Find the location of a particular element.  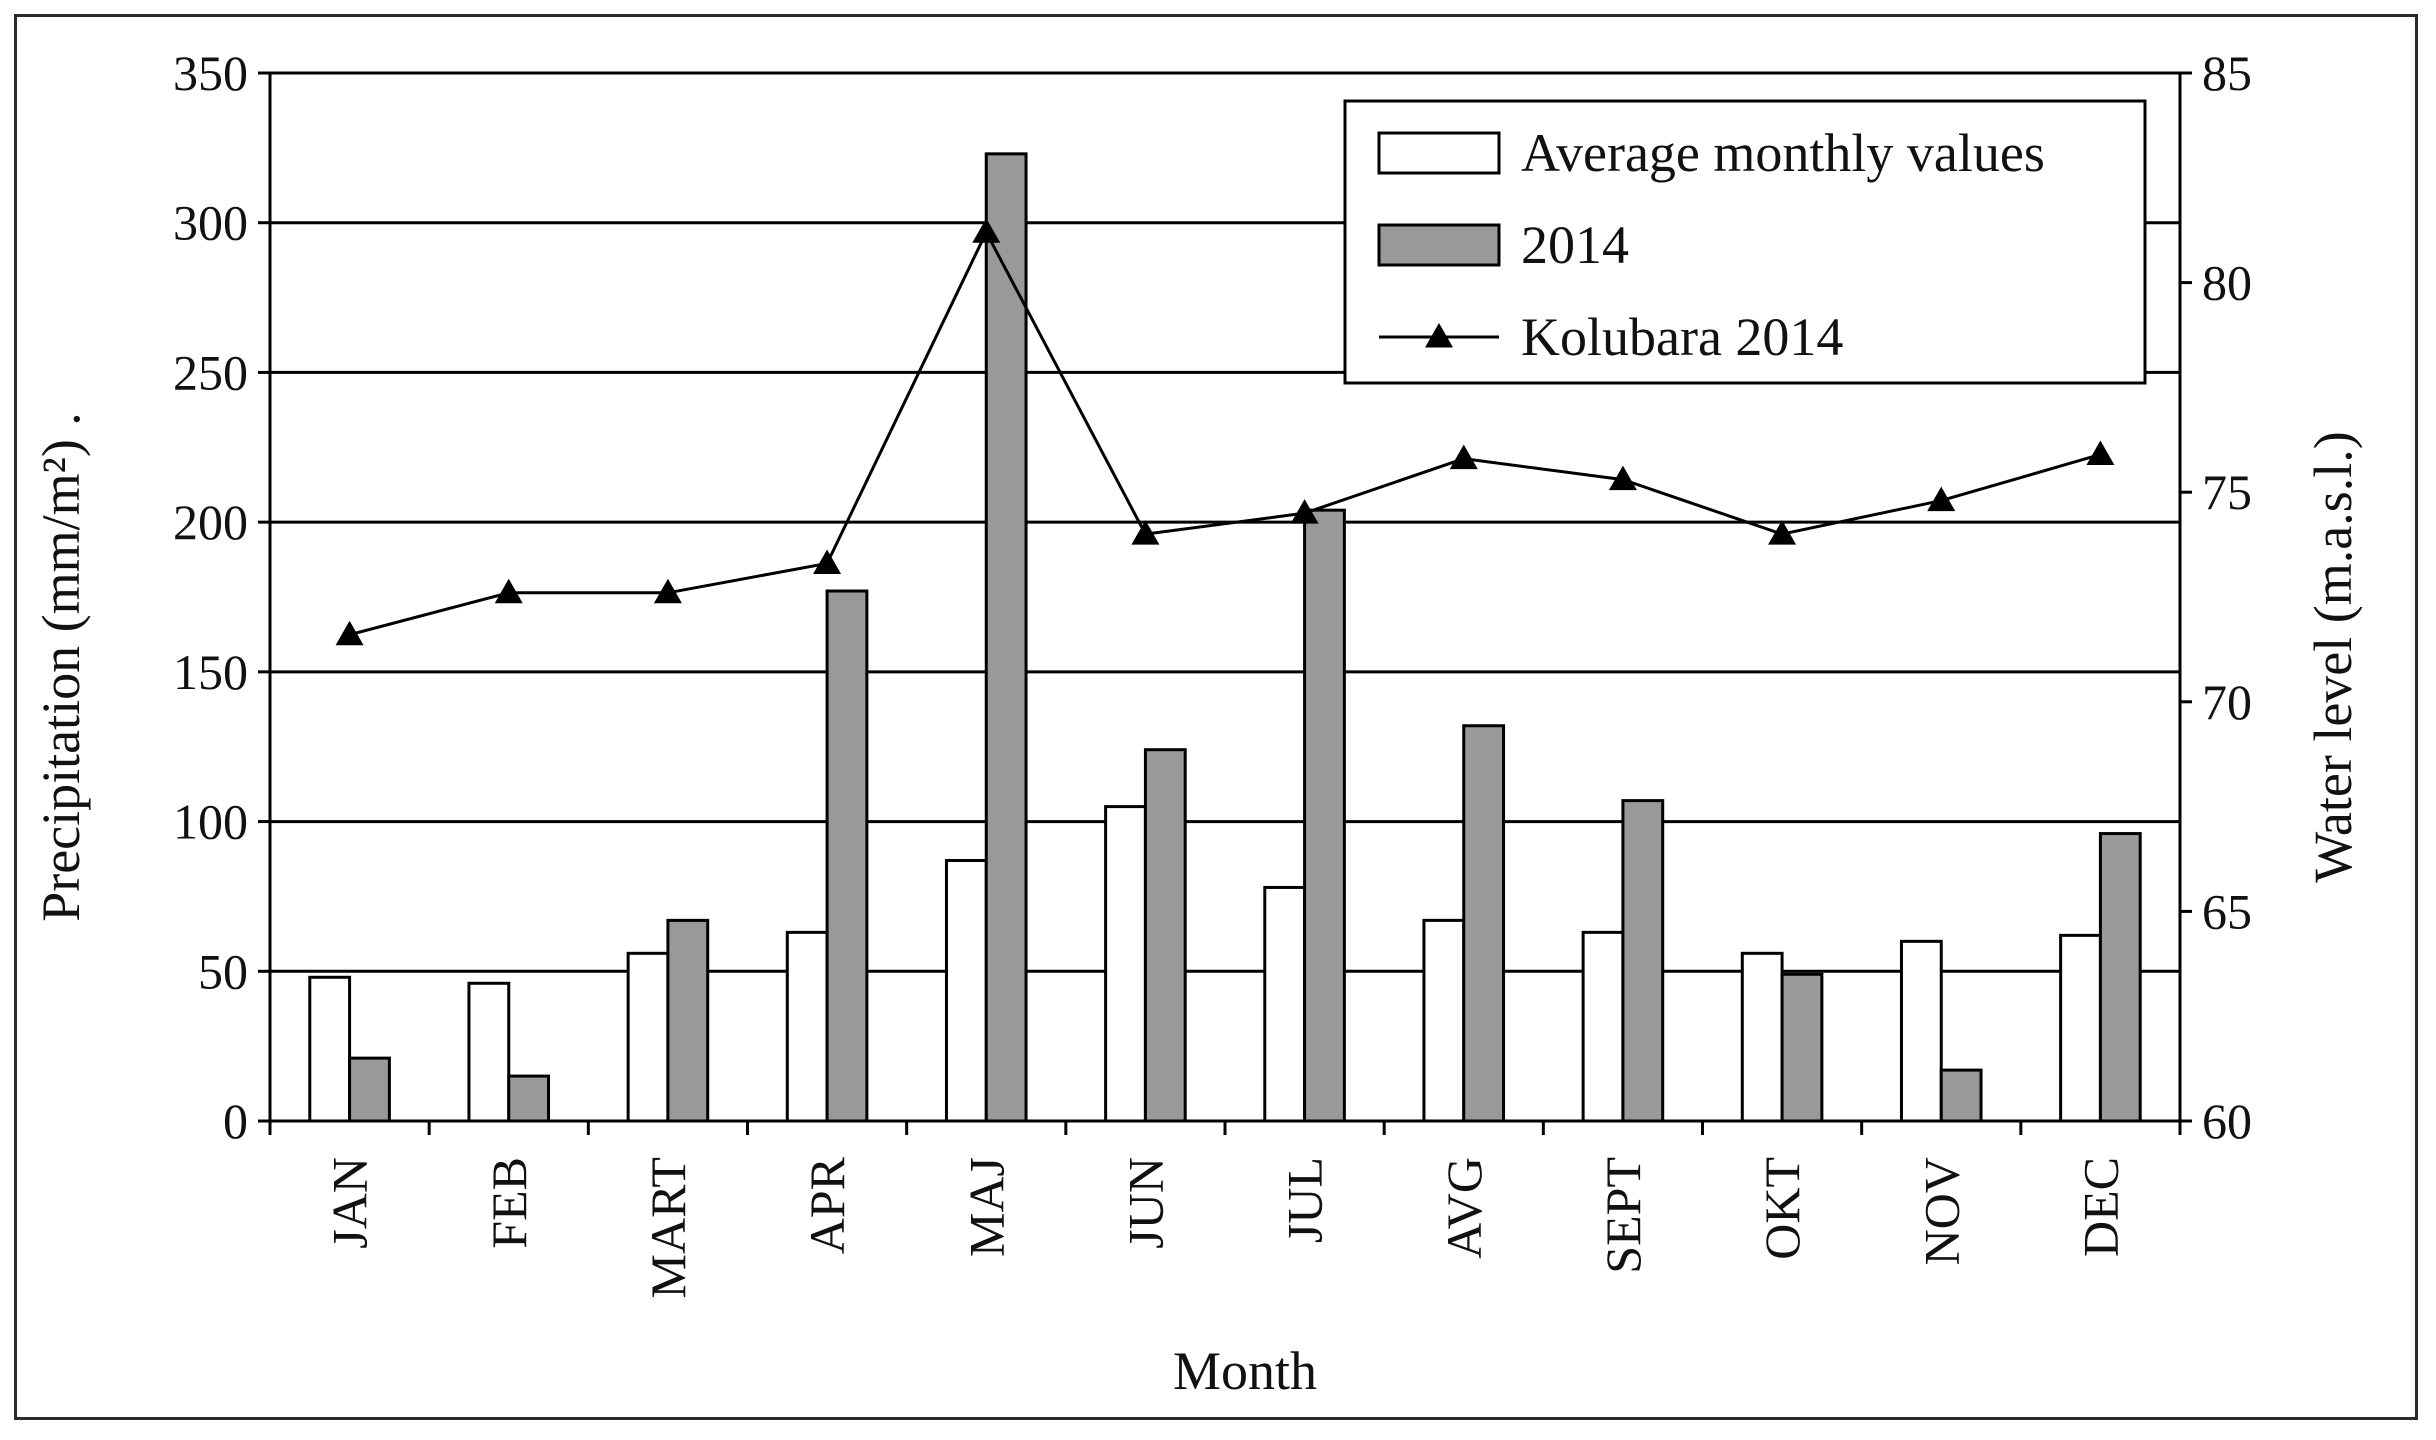

bar-2014-sept is located at coordinates (1643, 961).